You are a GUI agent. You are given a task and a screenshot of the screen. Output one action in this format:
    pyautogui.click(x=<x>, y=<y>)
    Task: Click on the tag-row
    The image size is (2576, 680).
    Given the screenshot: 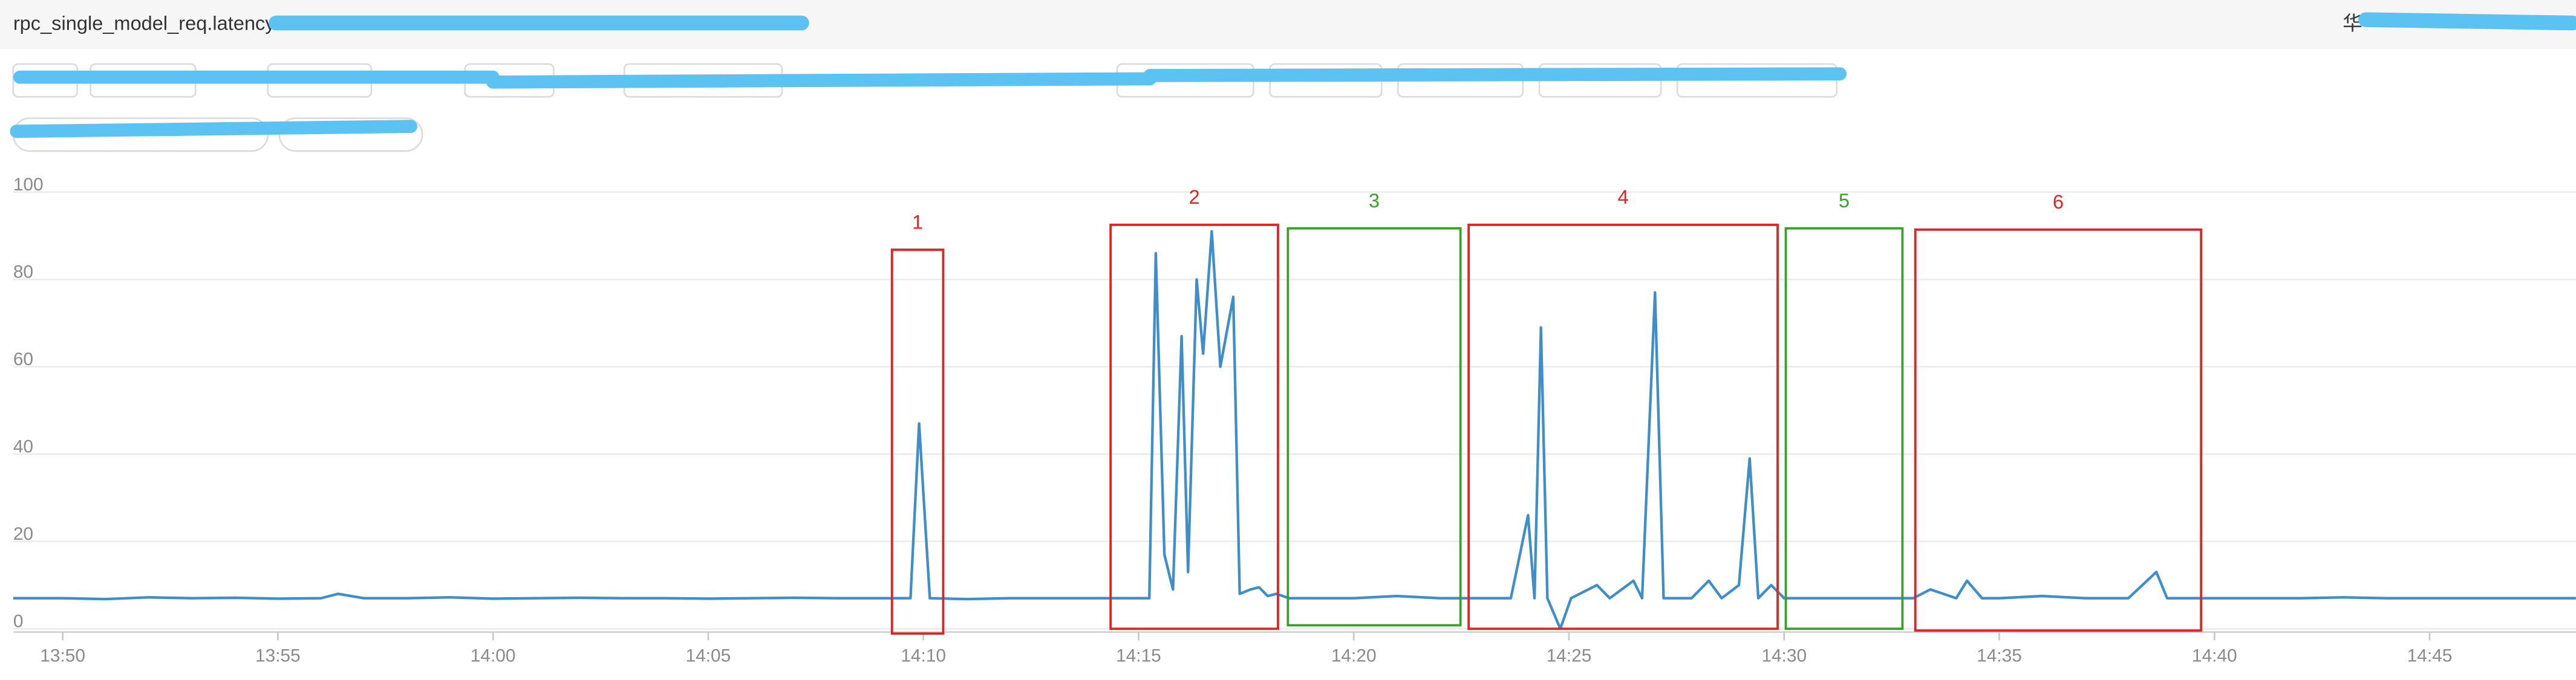 What is the action you would take?
    pyautogui.click(x=216, y=134)
    